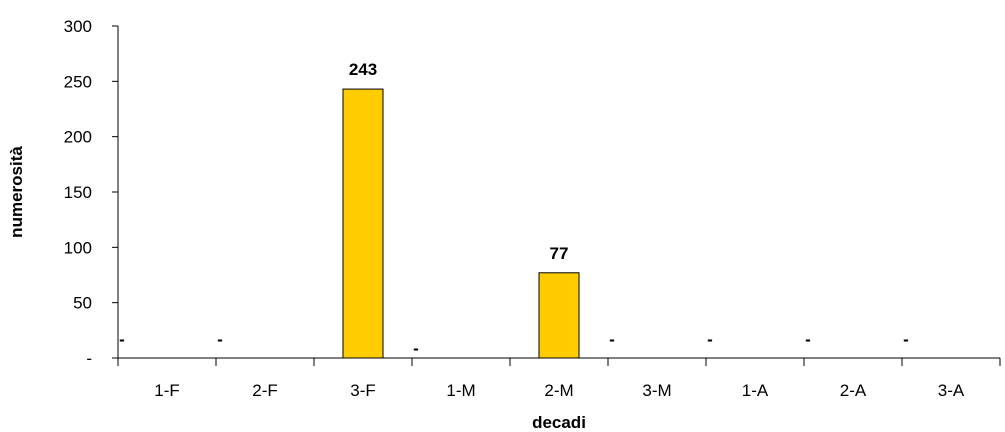  I want to click on y-axis: - 50 100 150 200 250 300, so click(91, 192).